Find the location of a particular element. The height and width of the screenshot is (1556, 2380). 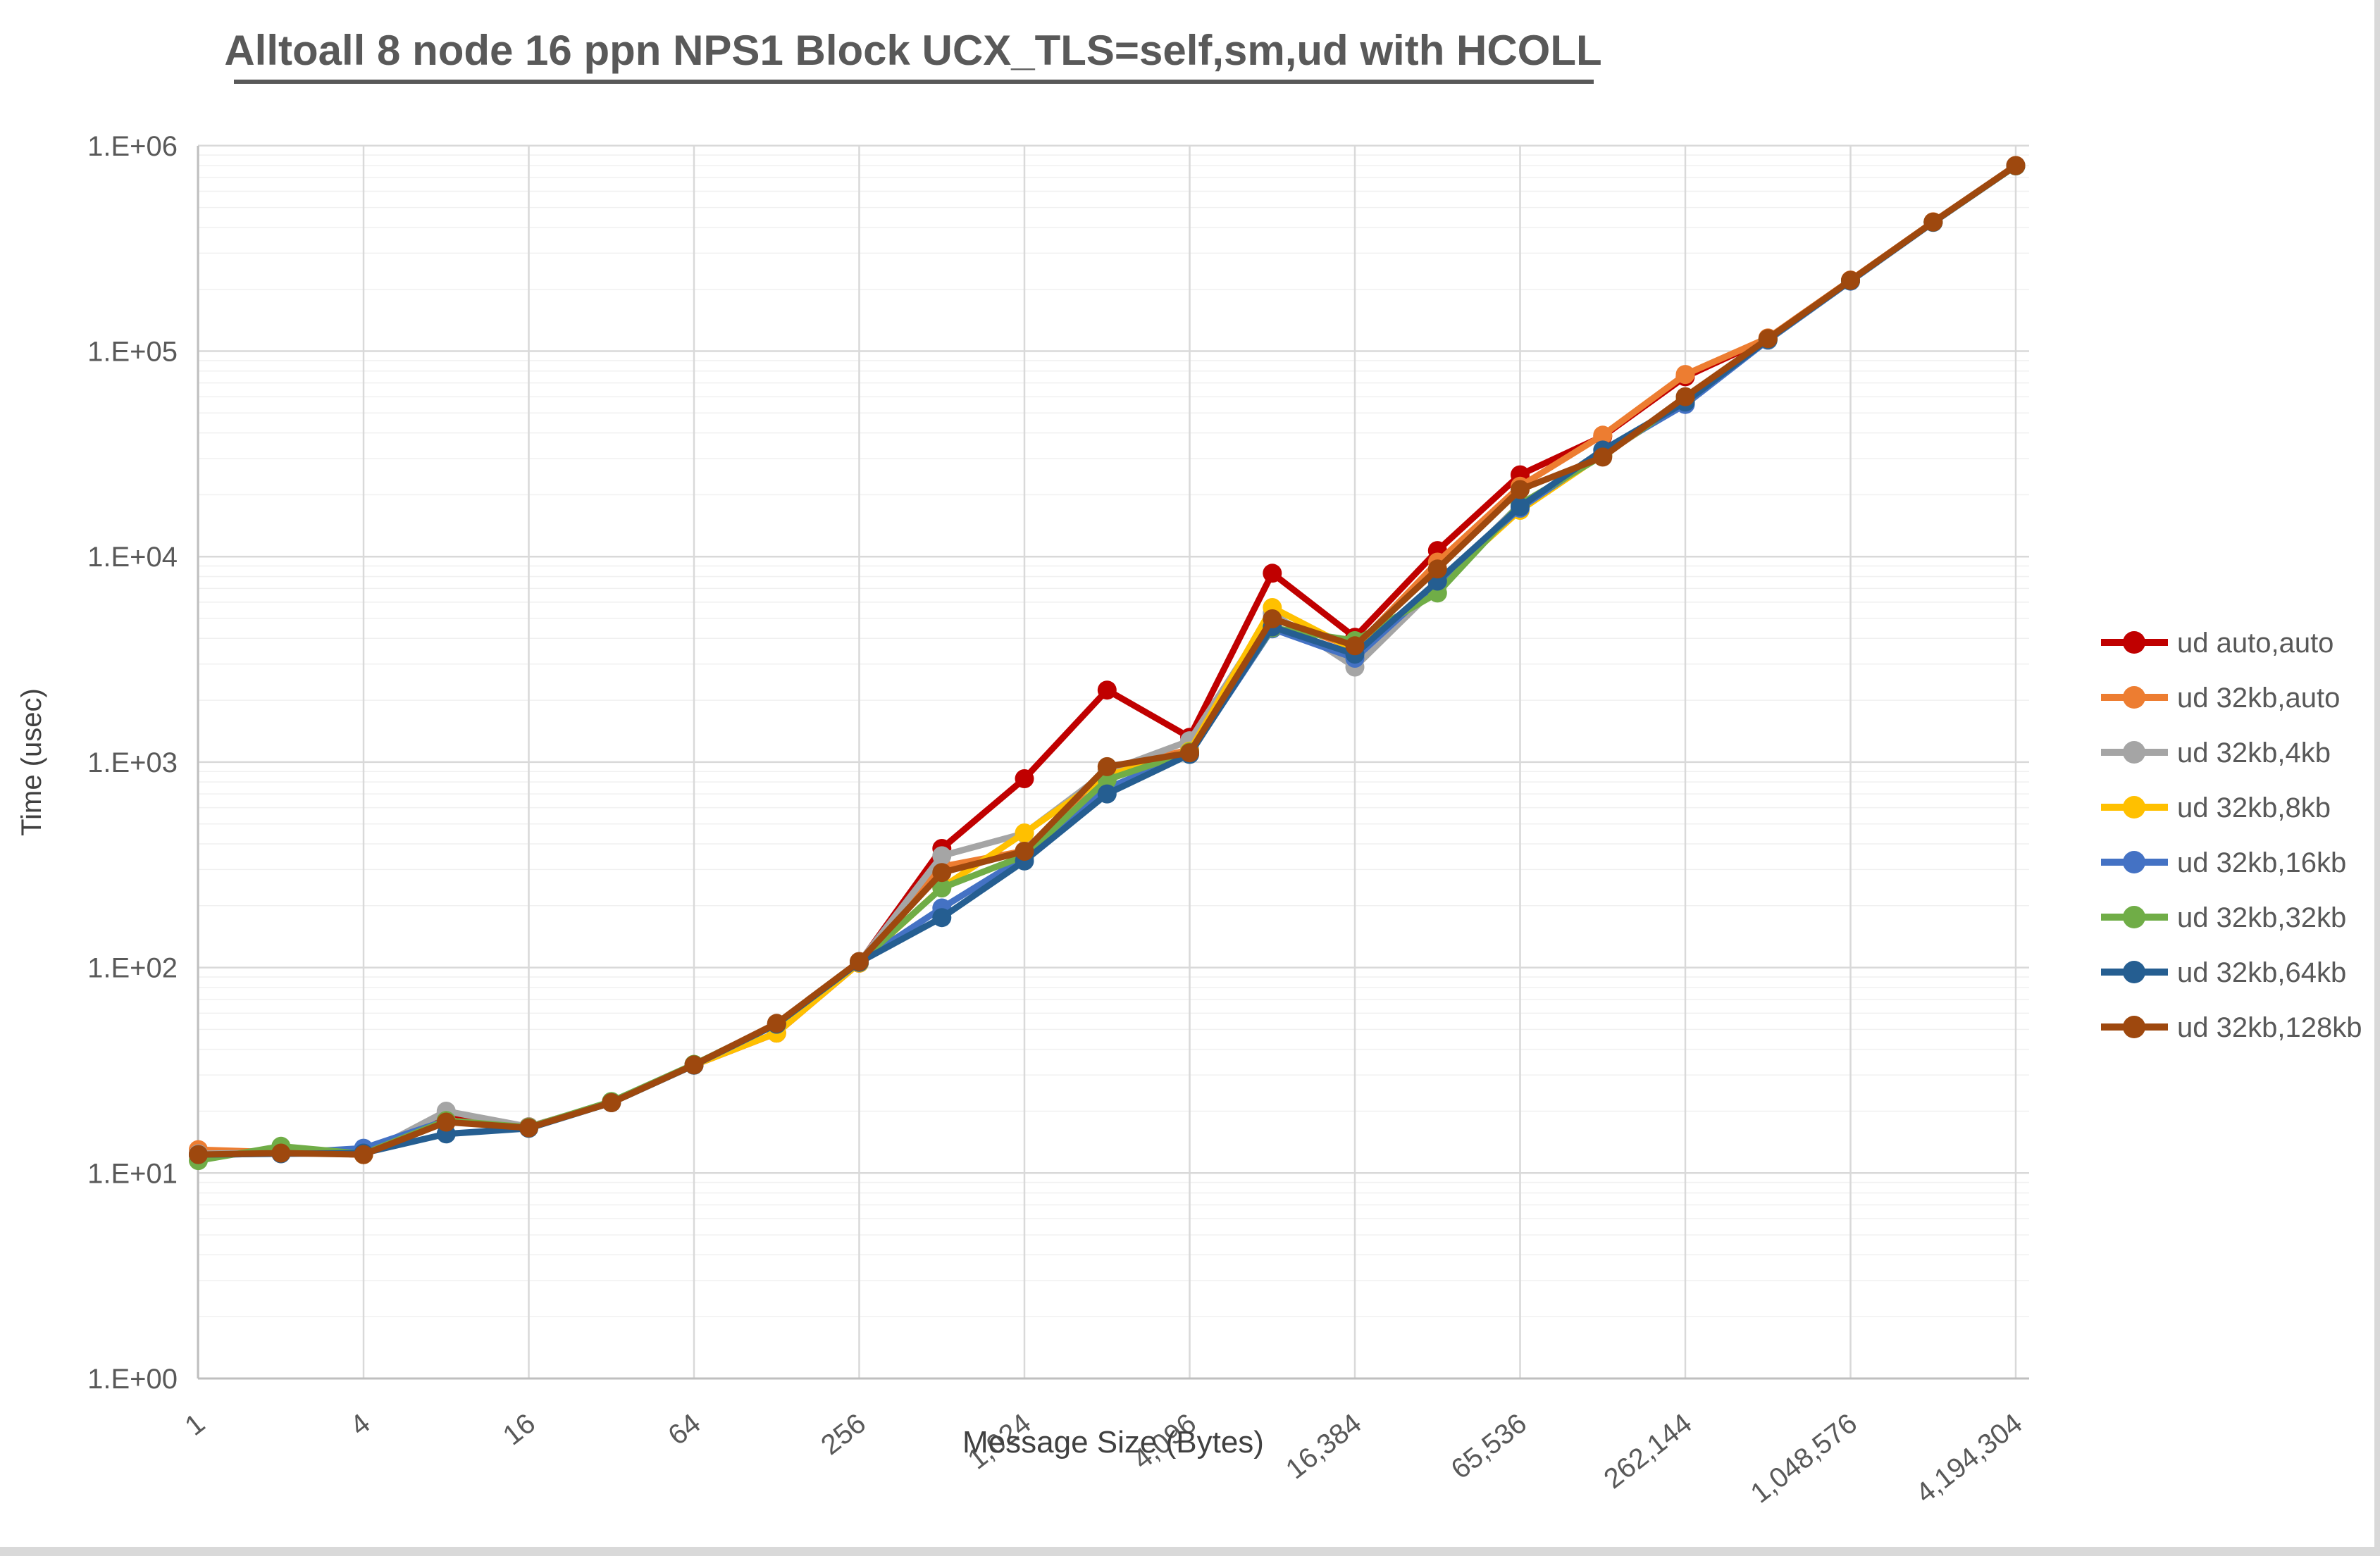

legend-item-ud-32kb-64kb: ud 32kb,64kb is located at coordinates (2223, 972).